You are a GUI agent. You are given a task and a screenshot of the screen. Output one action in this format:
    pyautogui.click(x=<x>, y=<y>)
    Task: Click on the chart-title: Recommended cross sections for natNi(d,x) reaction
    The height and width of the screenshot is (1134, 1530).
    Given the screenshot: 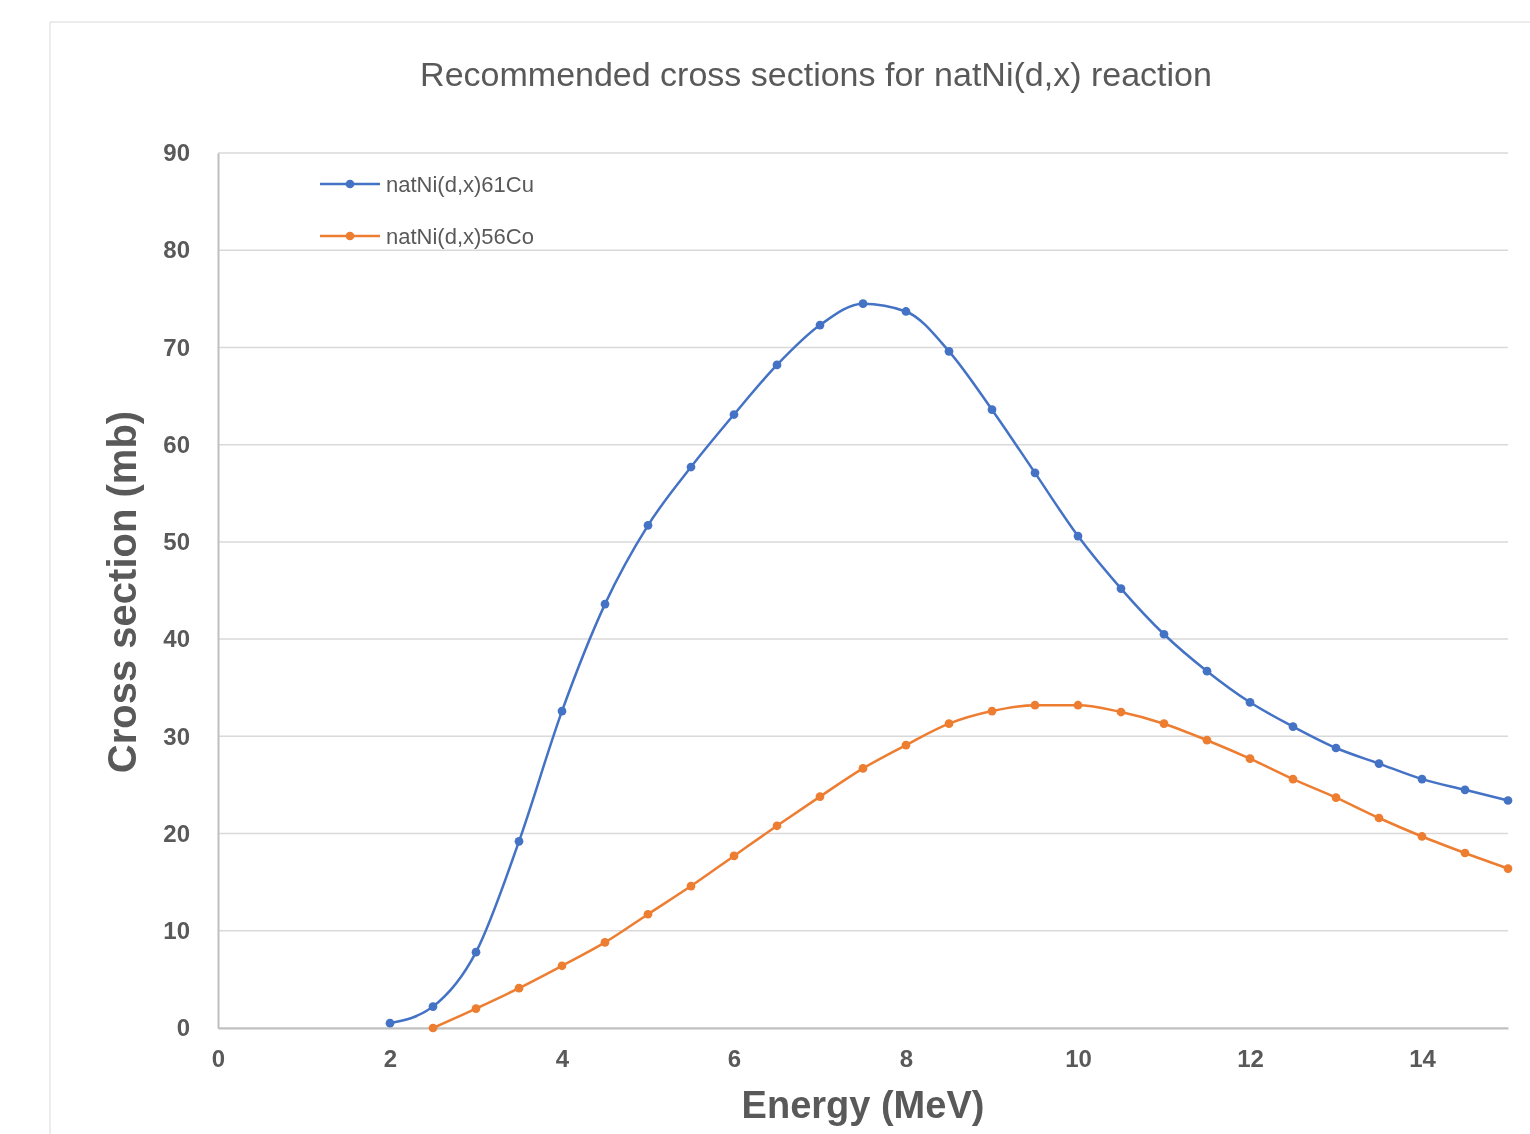 What is the action you would take?
    pyautogui.click(x=816, y=74)
    